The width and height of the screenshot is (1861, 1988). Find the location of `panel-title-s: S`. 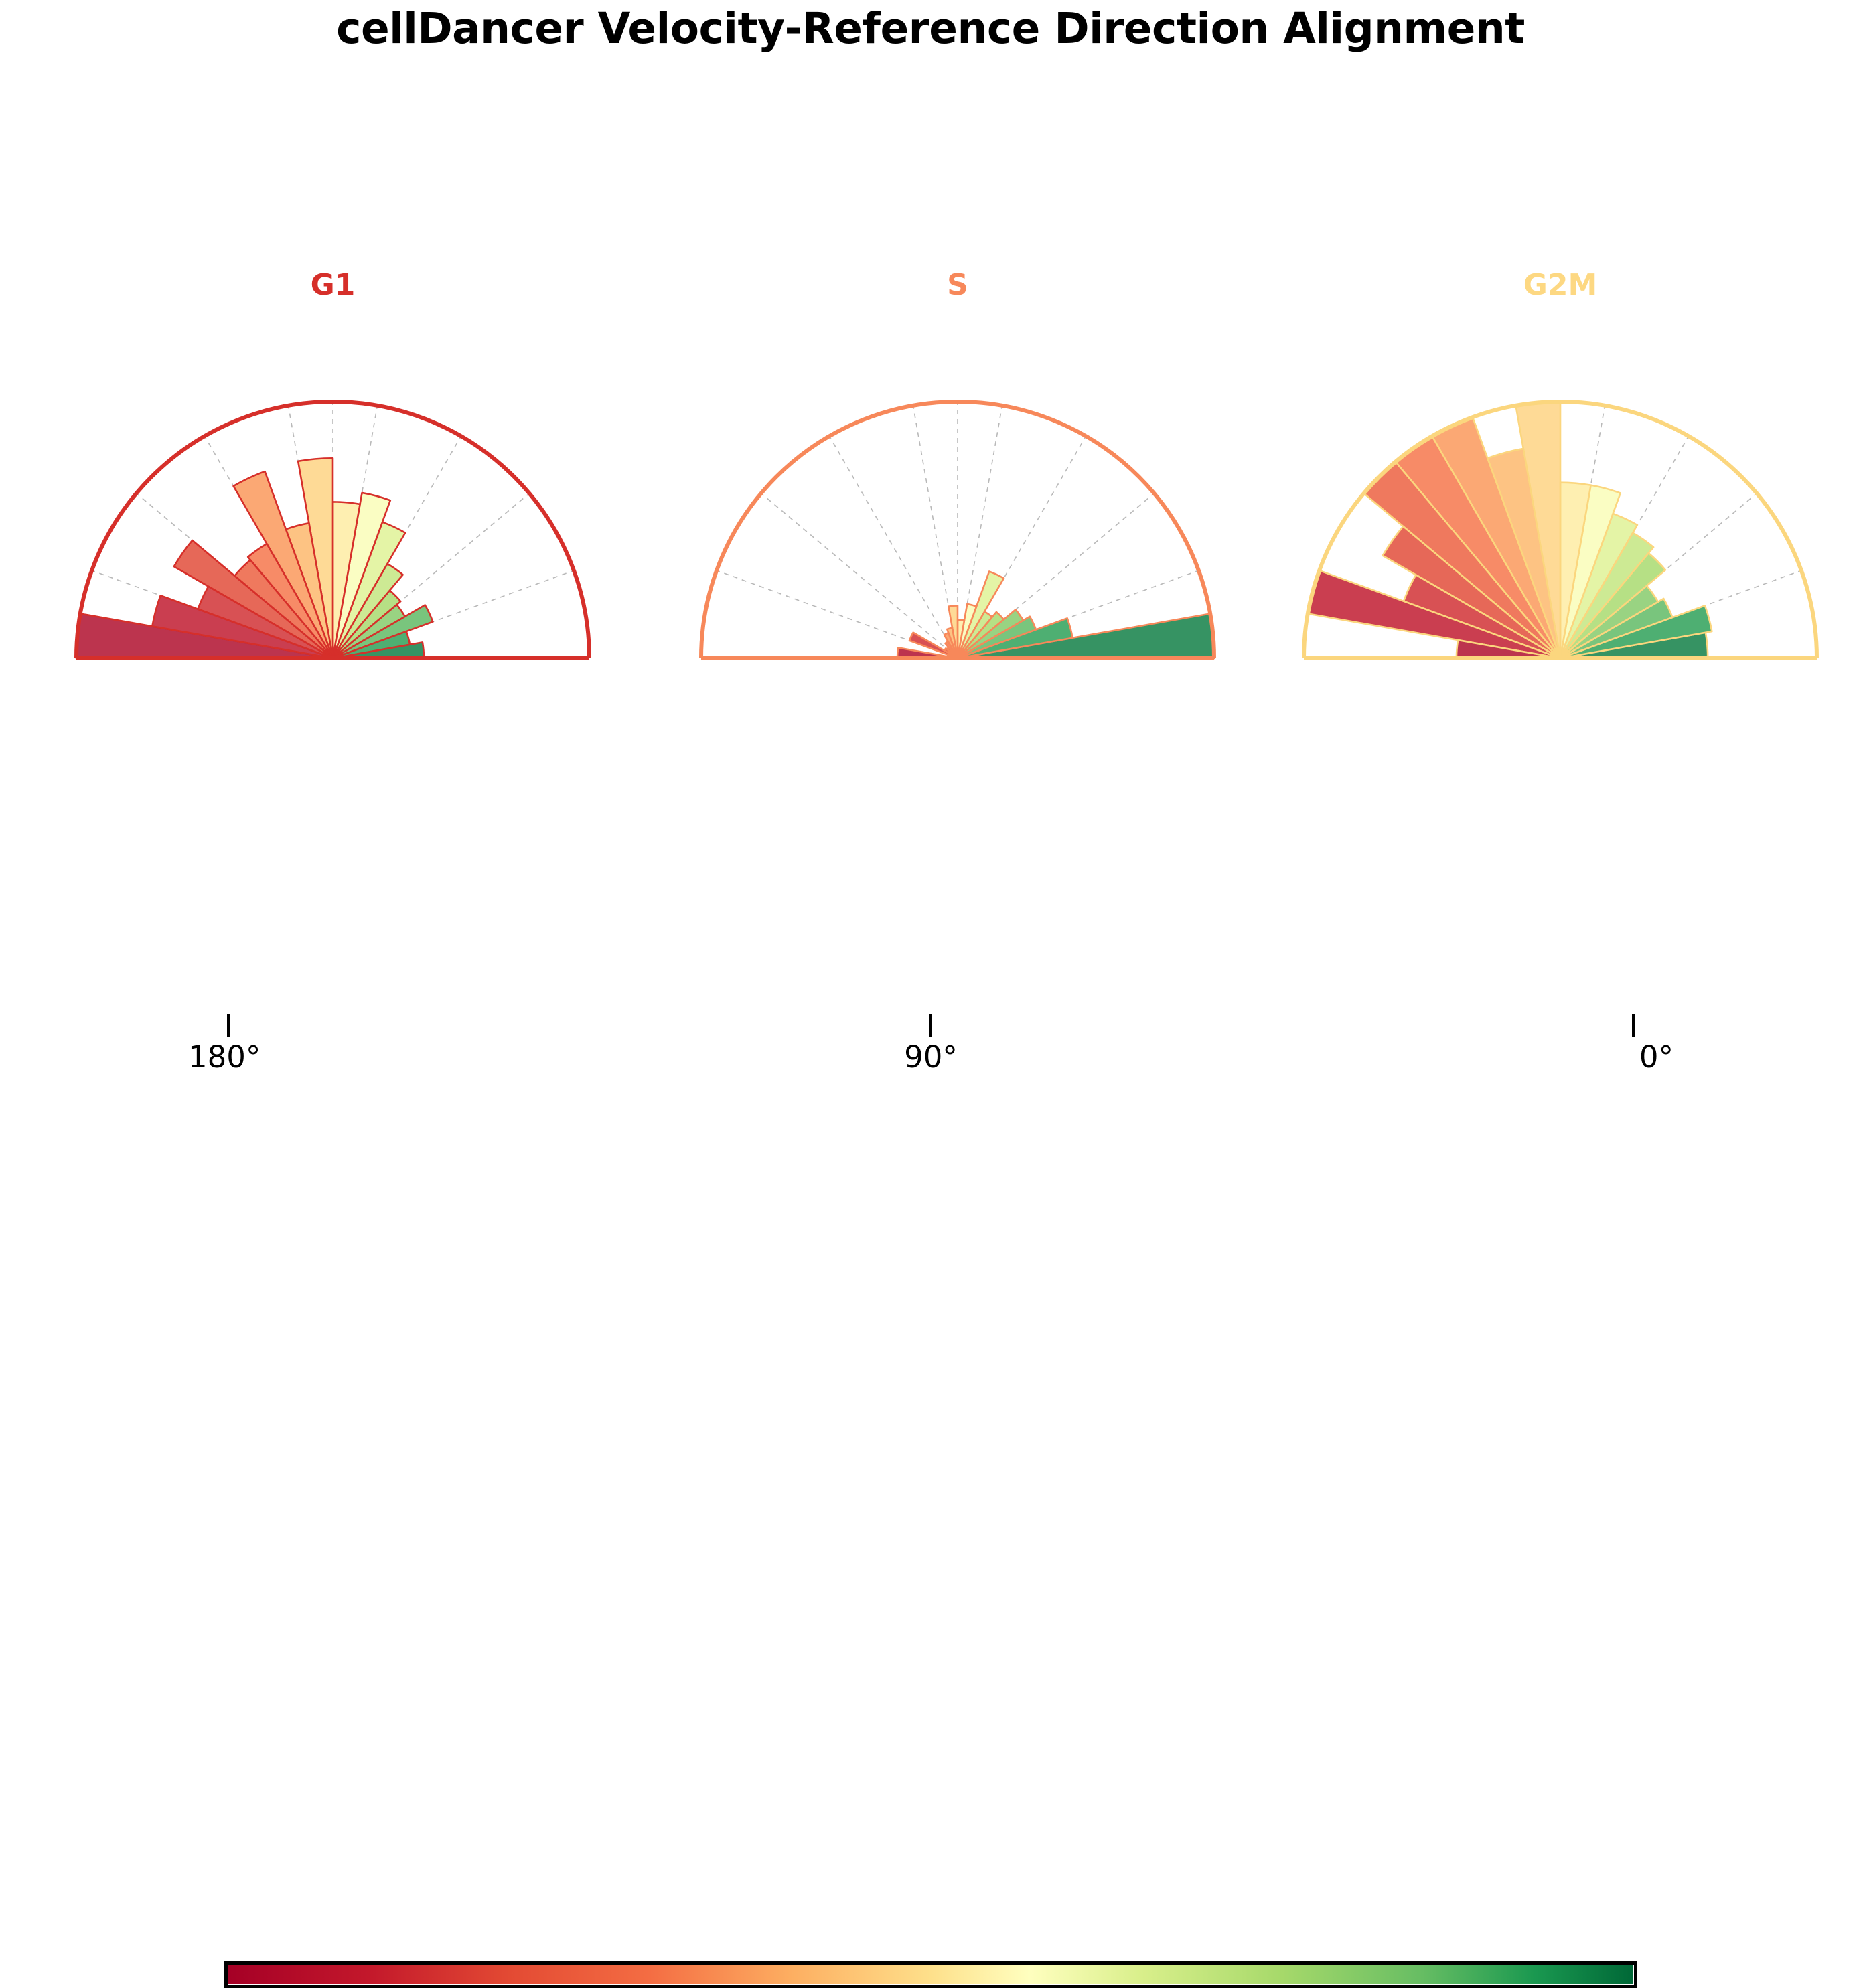

panel-title-s: S is located at coordinates (957, 285).